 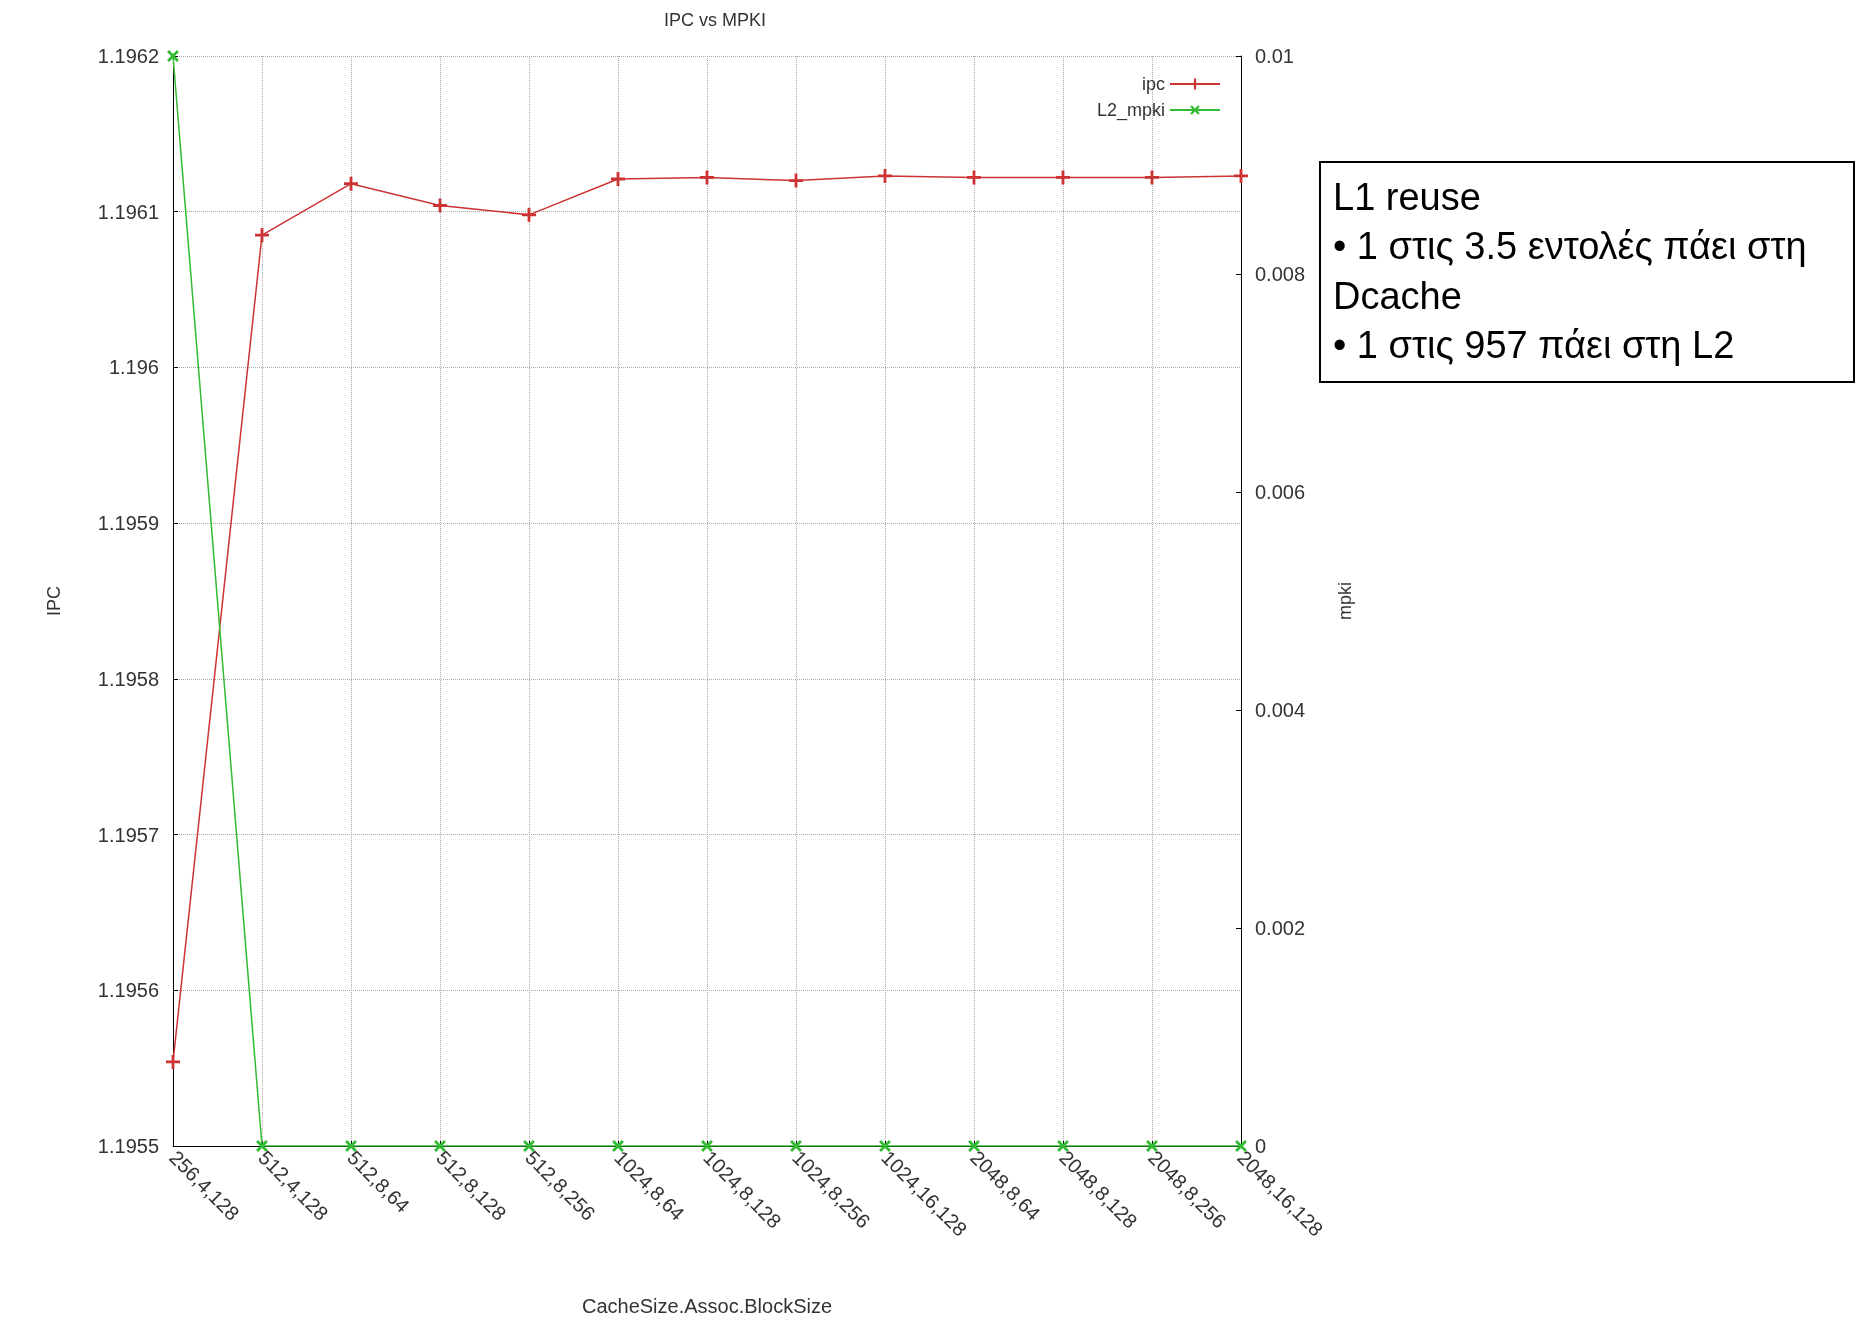 I want to click on y-tick-label: 1.1962, so click(x=128, y=56).